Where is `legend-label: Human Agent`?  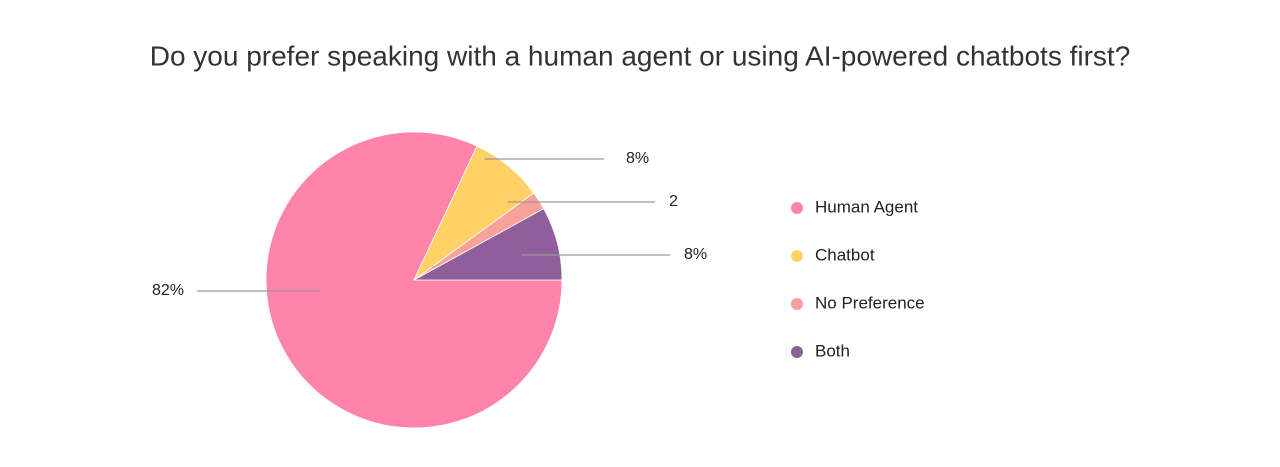
legend-label: Human Agent is located at coordinates (866, 206).